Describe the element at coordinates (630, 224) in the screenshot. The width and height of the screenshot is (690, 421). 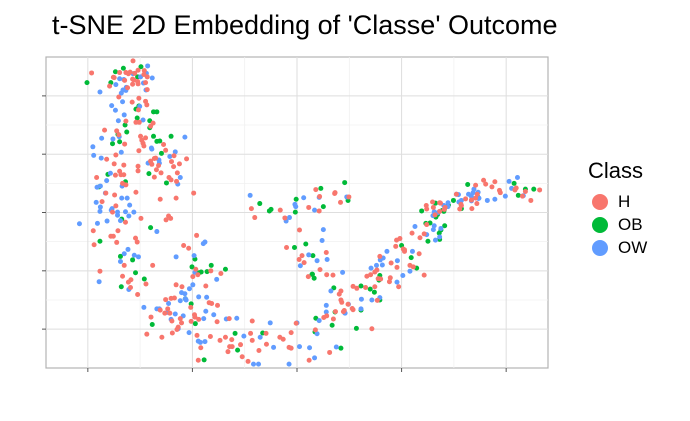
I see `legend-label: OB` at that location.